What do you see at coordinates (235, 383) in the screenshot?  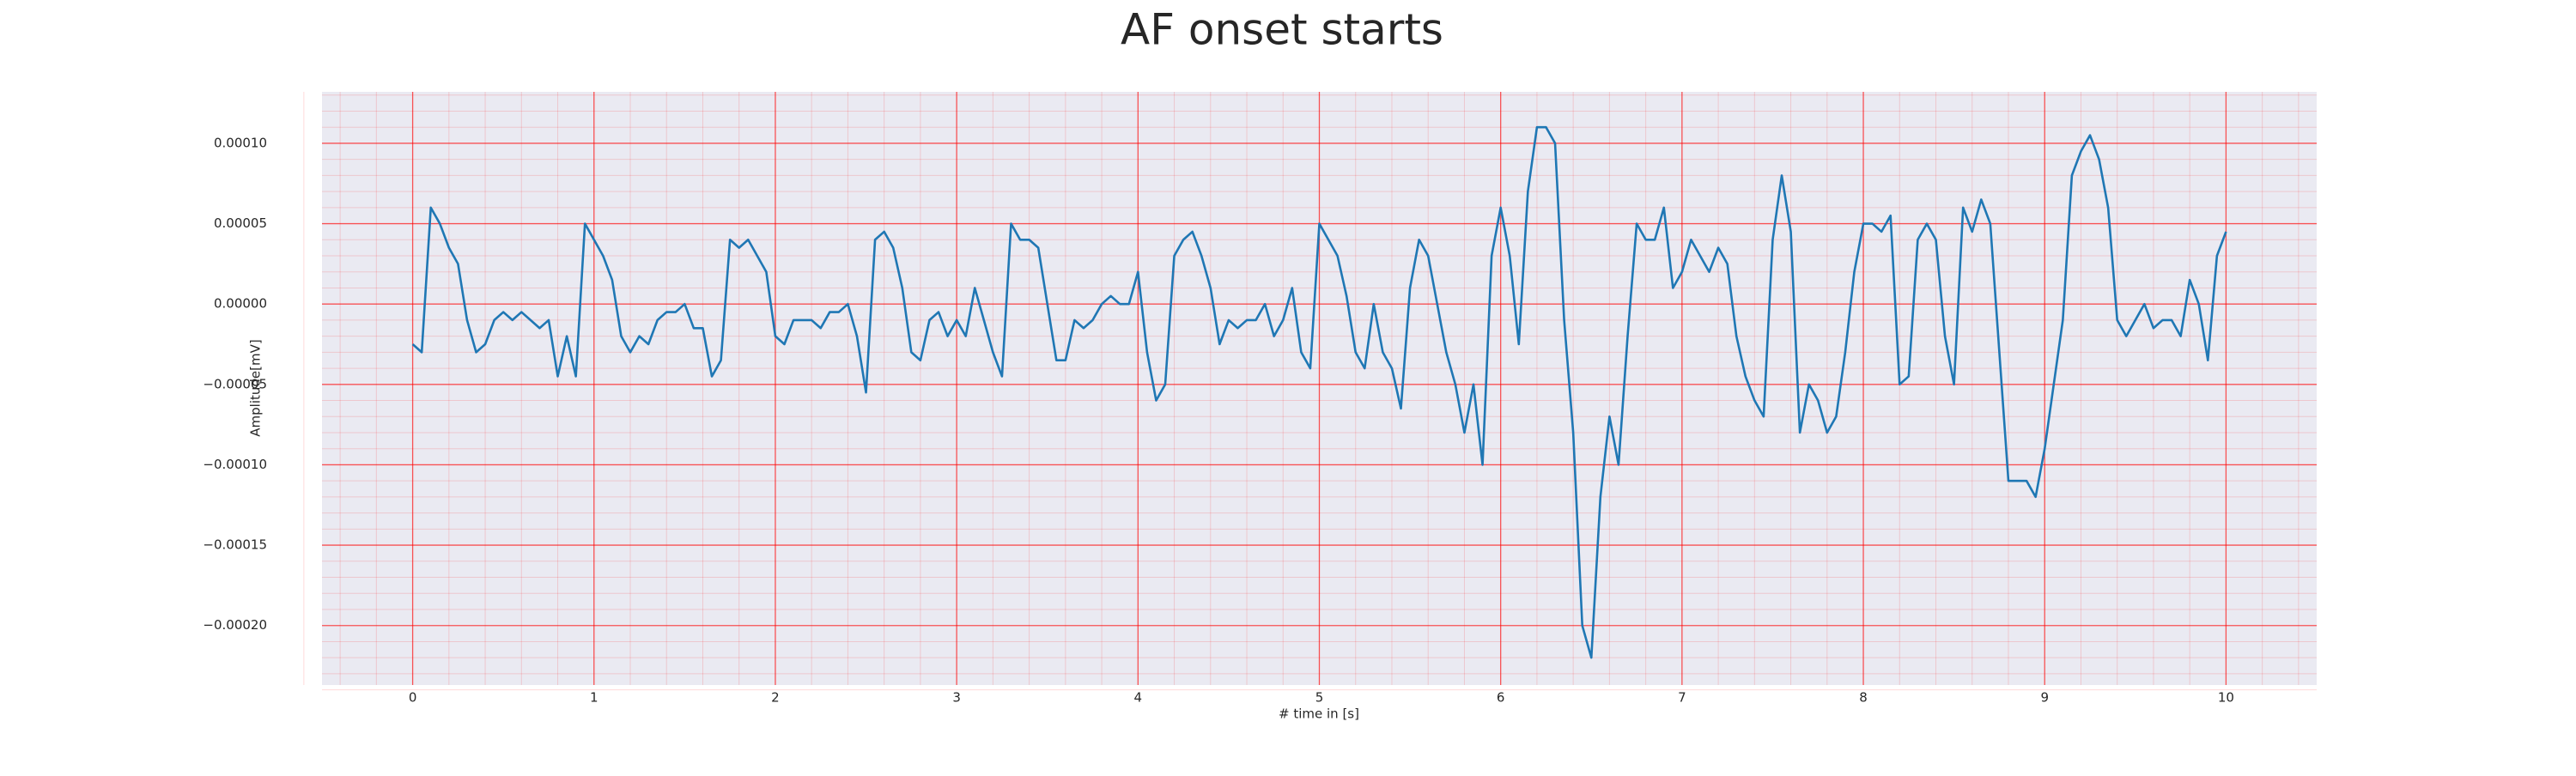 I see `y-tick-label: −0.00005` at bounding box center [235, 383].